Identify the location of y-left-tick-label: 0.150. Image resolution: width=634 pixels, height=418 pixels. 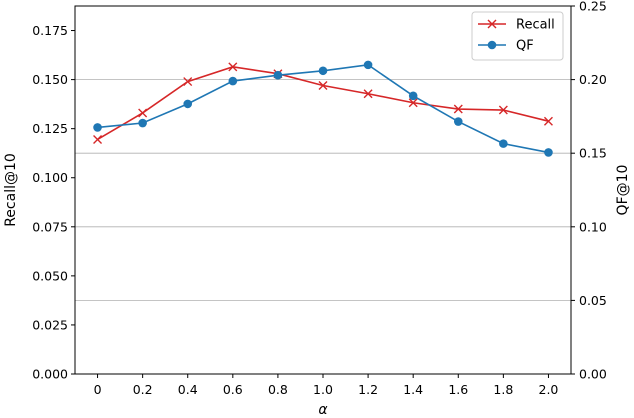
(50, 79).